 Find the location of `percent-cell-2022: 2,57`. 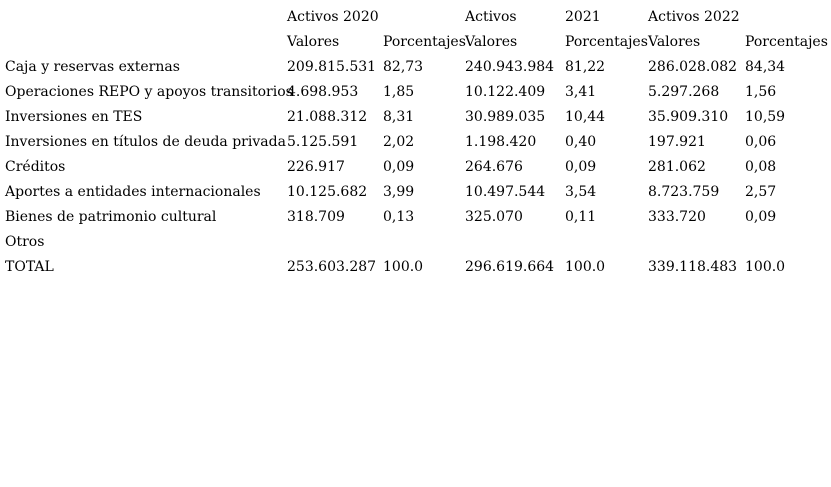

percent-cell-2022: 2,57 is located at coordinates (761, 192).